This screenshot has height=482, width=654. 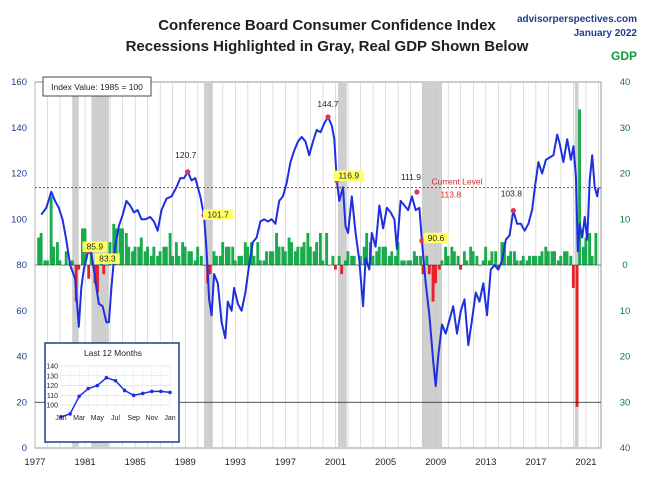 I want to click on annotation-label-0: 85.9, so click(x=95, y=247).